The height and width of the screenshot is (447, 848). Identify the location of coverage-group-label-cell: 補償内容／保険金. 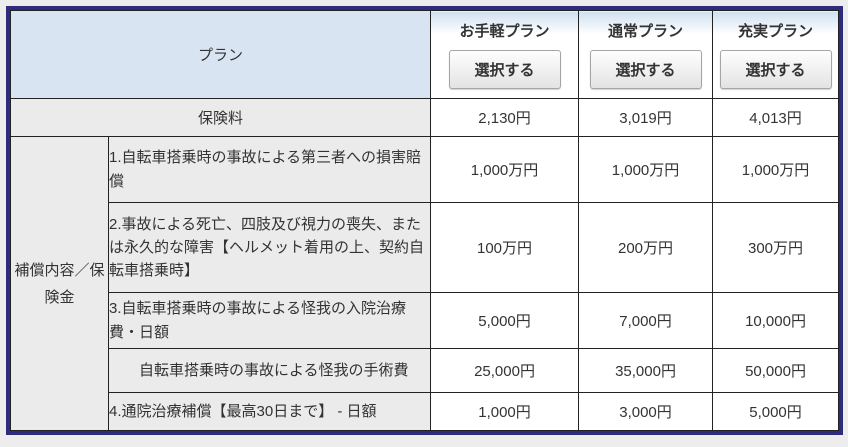
(59, 283).